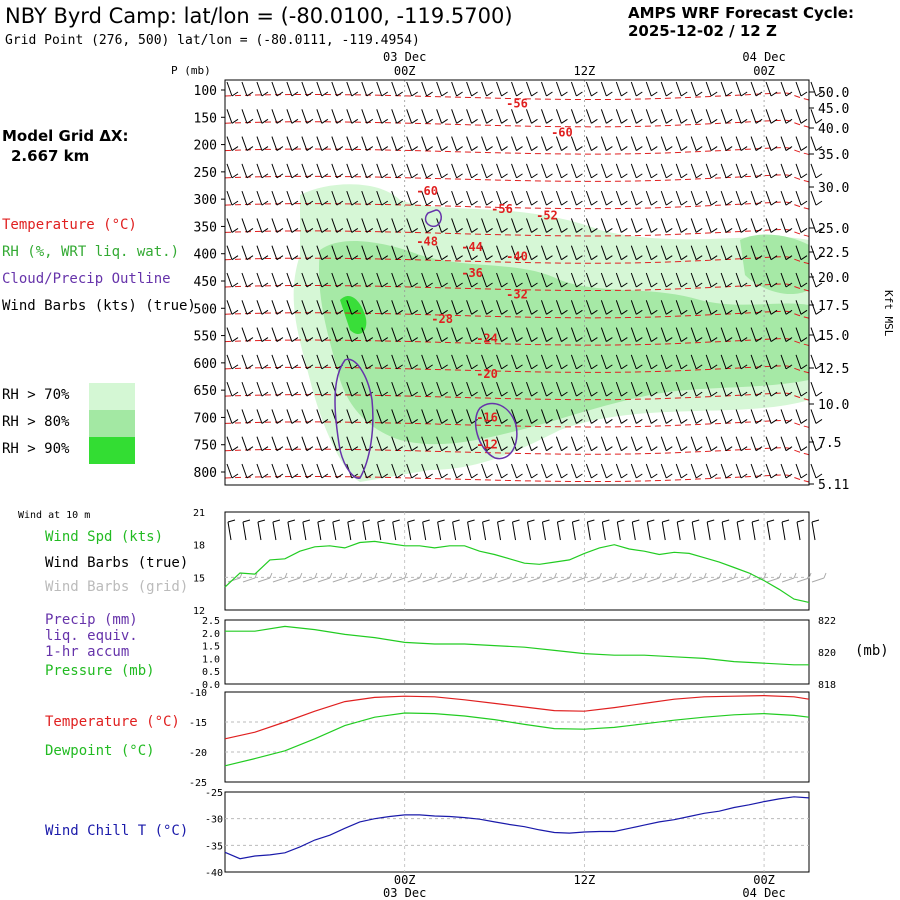 Image resolution: width=900 pixels, height=900 pixels. Describe the element at coordinates (404, 57) in the screenshot. I see `top-date-label: 03 Dec` at that location.